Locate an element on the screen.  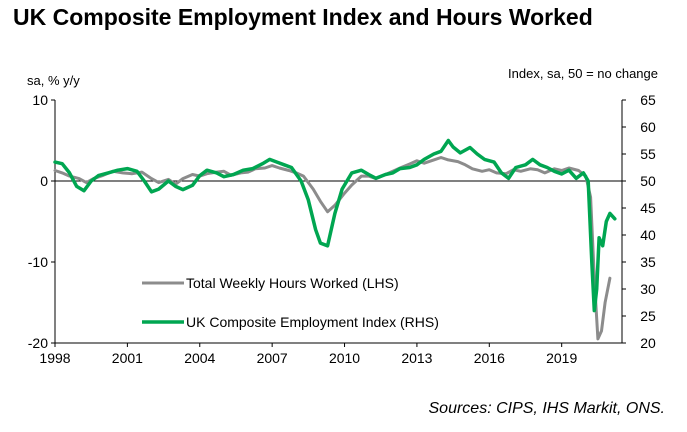
x-tick-label: 2001 is located at coordinates (127, 358).